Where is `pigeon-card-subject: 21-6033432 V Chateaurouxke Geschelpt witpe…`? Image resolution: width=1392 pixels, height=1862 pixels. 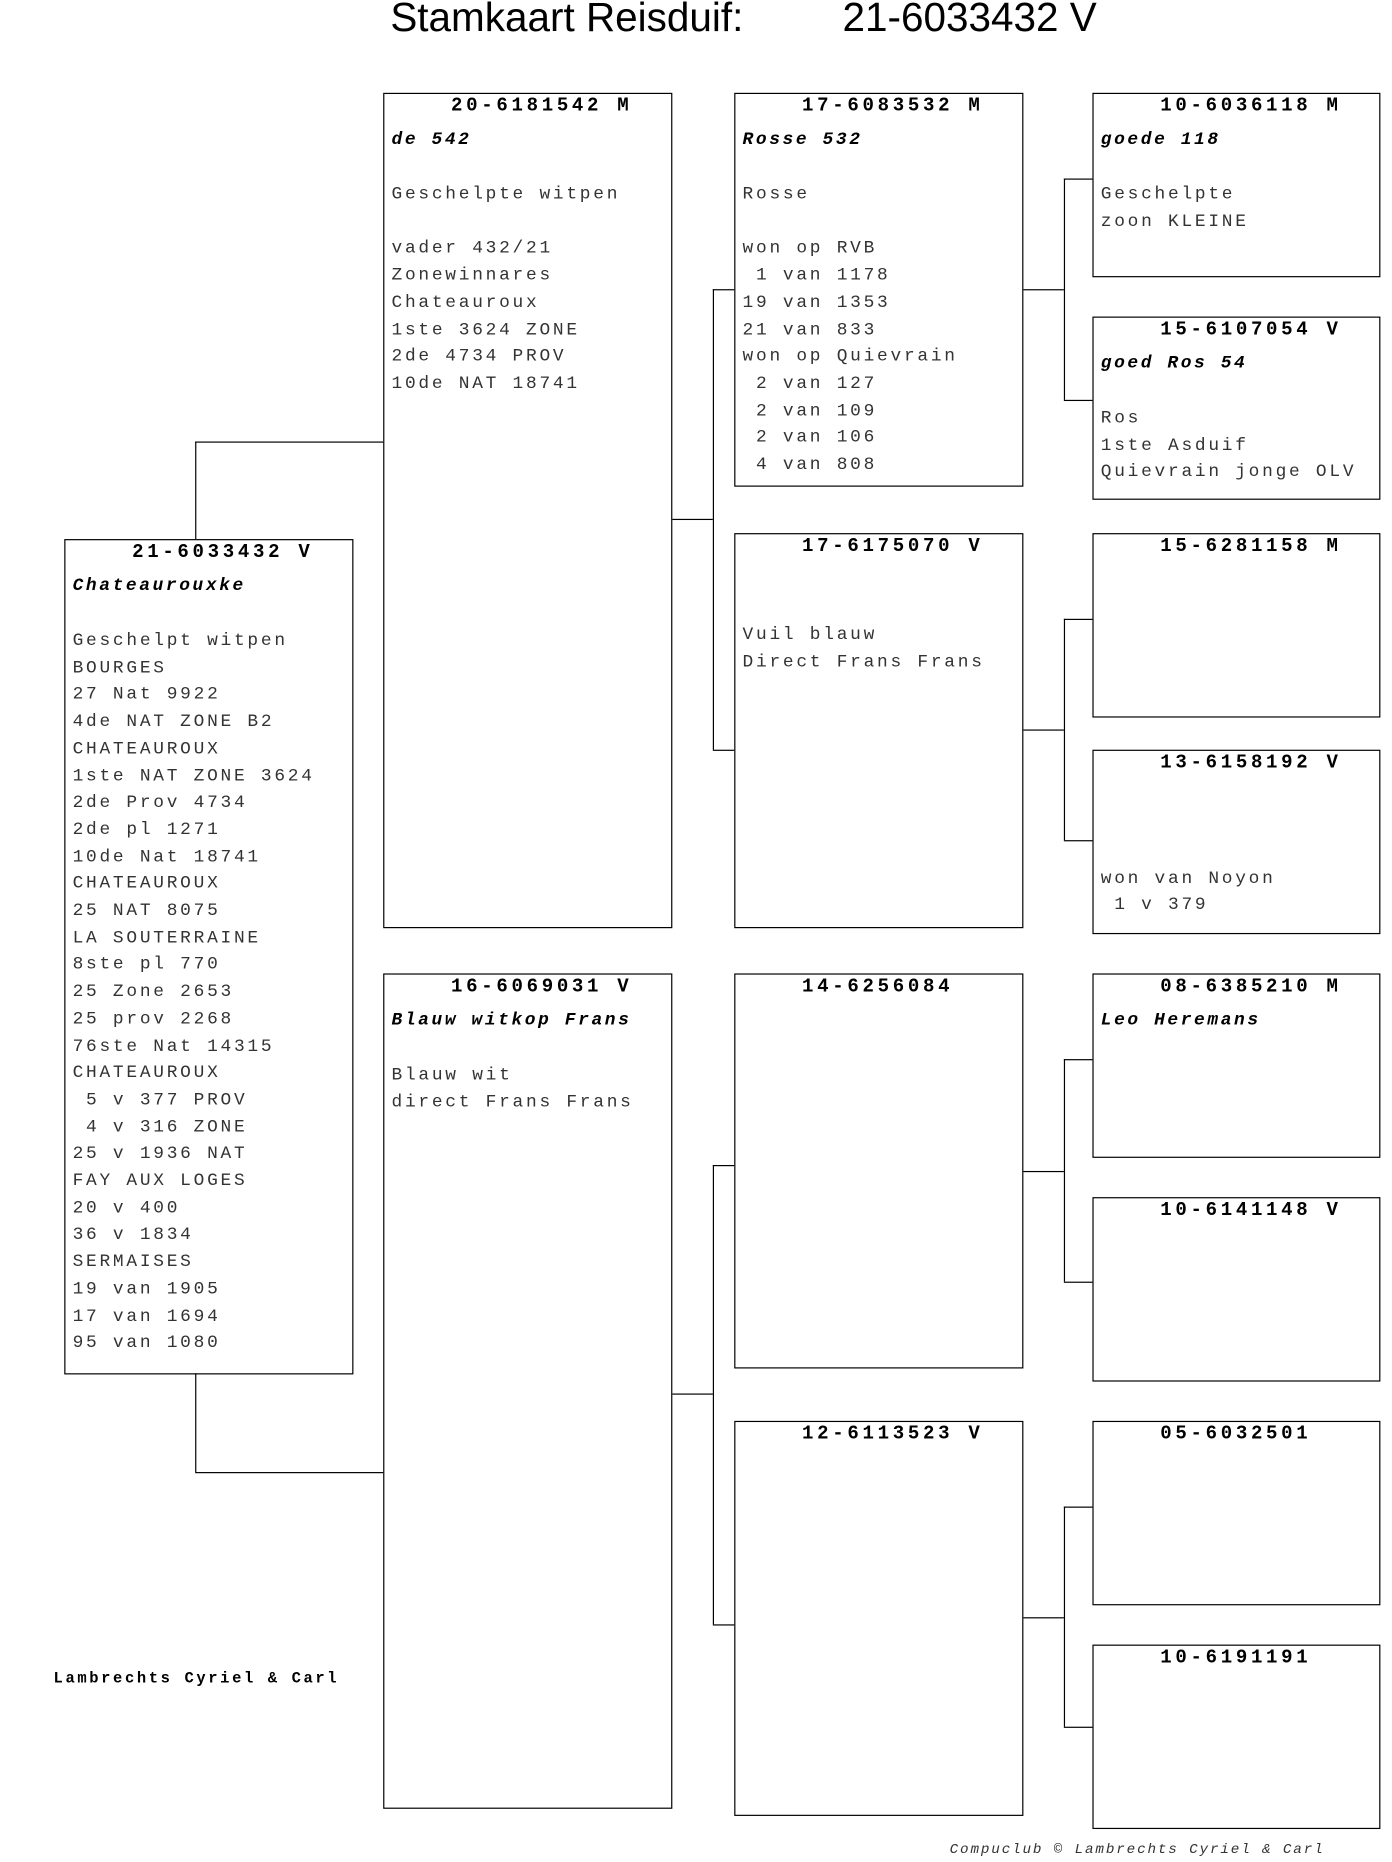 pigeon-card-subject: 21-6033432 V Chateaurouxke Geschelpt witpe… is located at coordinates (209, 957).